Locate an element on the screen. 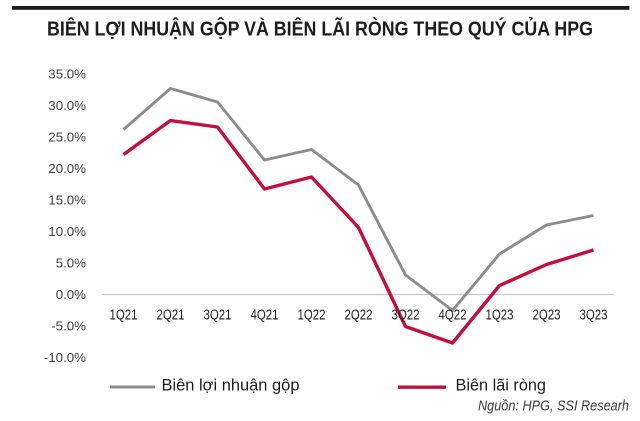 Image resolution: width=640 pixels, height=421 pixels. svg-text: 10.0% is located at coordinates (67, 231).